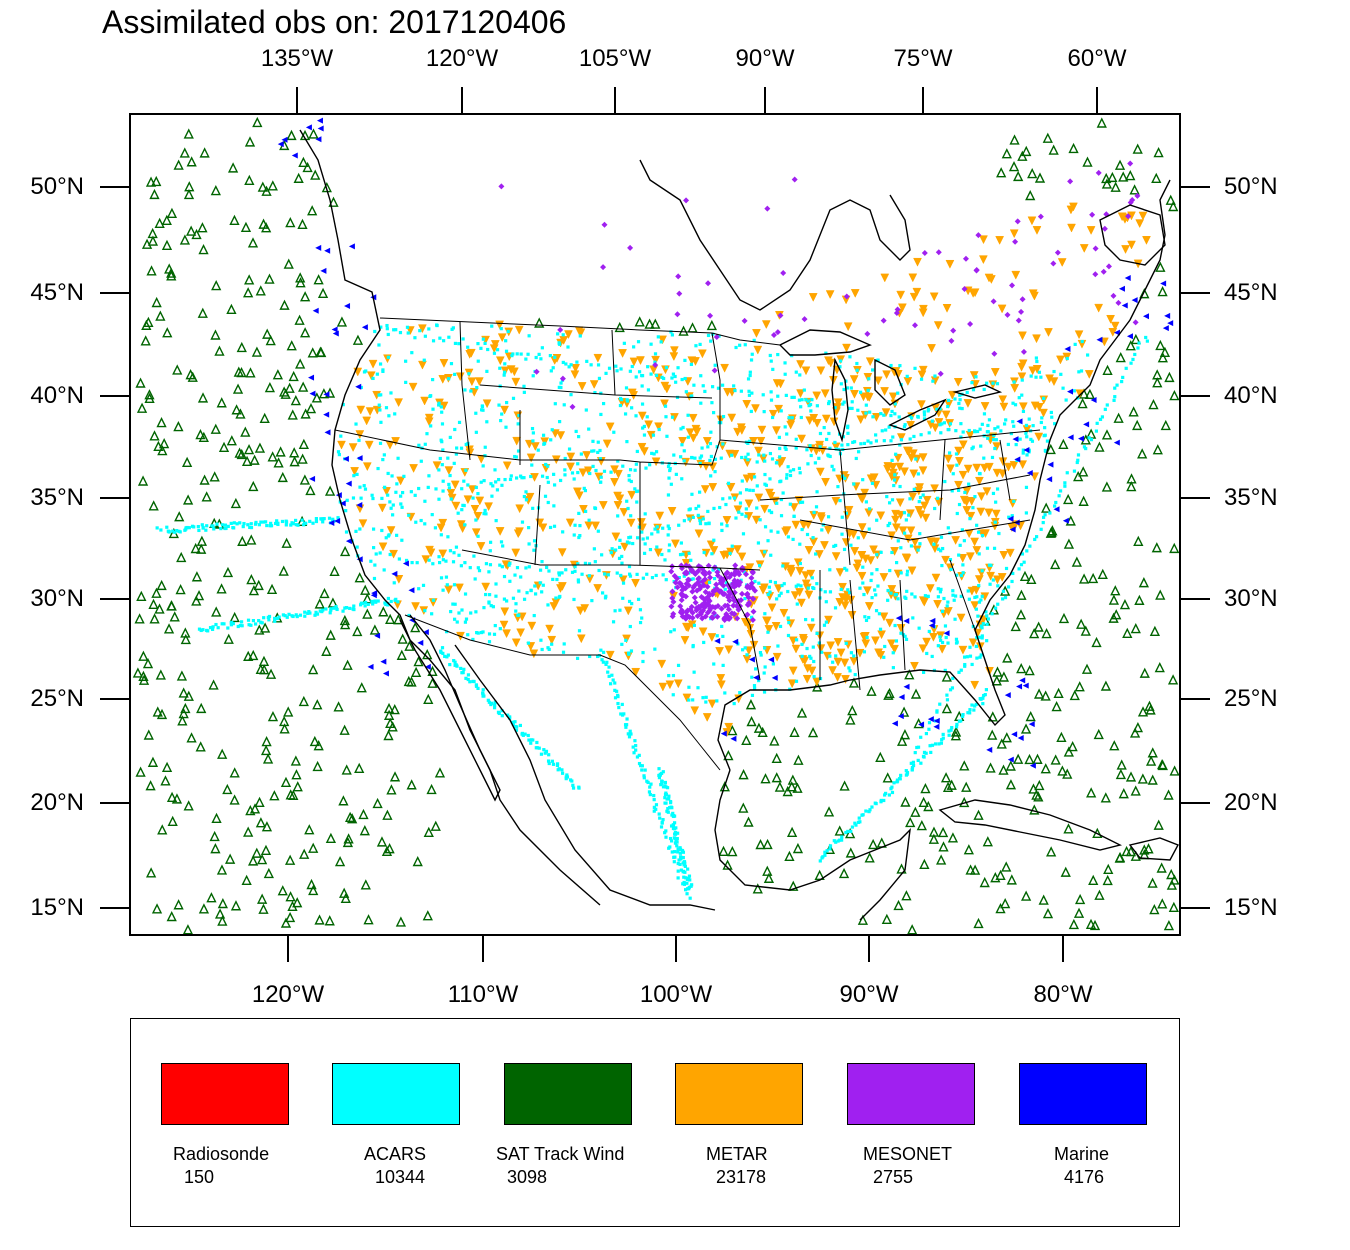 Image resolution: width=1350 pixels, height=1250 pixels. What do you see at coordinates (1153, 849) in the screenshot?
I see `coastline-hispaniola` at bounding box center [1153, 849].